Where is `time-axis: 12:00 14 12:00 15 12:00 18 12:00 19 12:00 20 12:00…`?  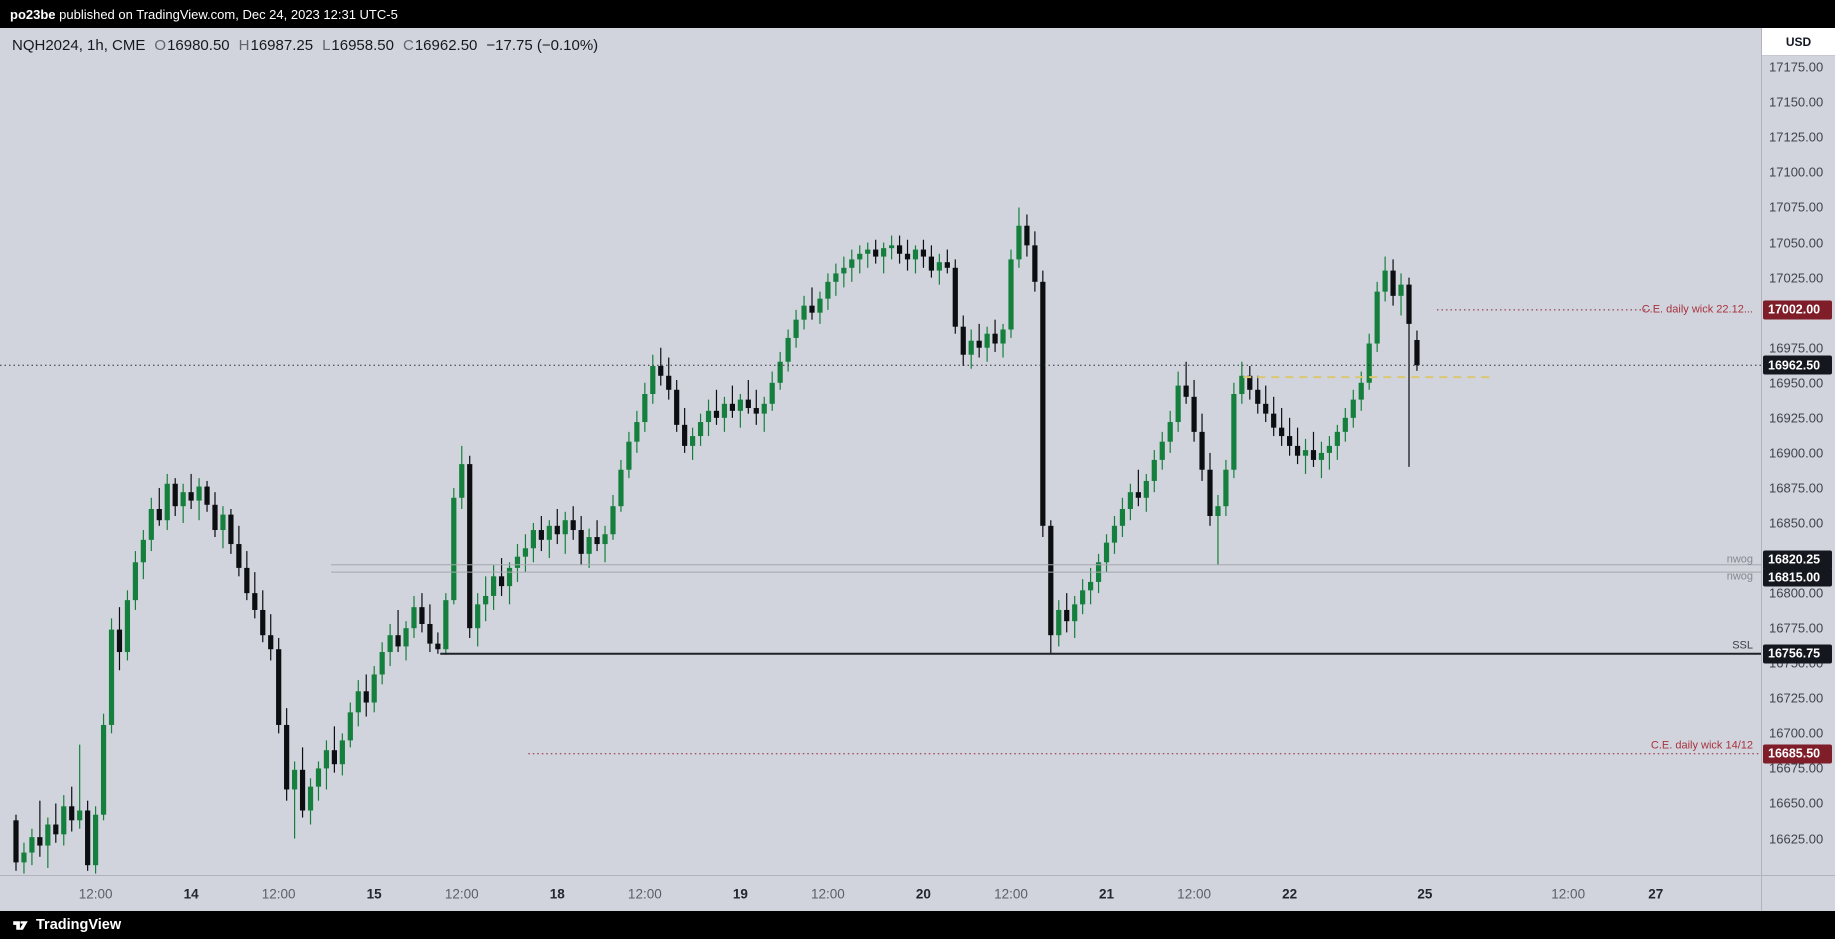 time-axis: 12:00 14 12:00 15 12:00 18 12:00 19 12:00 20 12:00… is located at coordinates (917, 893).